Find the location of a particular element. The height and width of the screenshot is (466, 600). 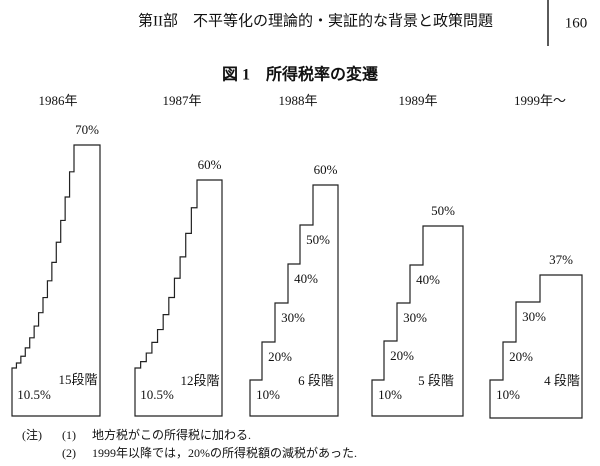

bracket-count: 5 段階 is located at coordinates (436, 380).